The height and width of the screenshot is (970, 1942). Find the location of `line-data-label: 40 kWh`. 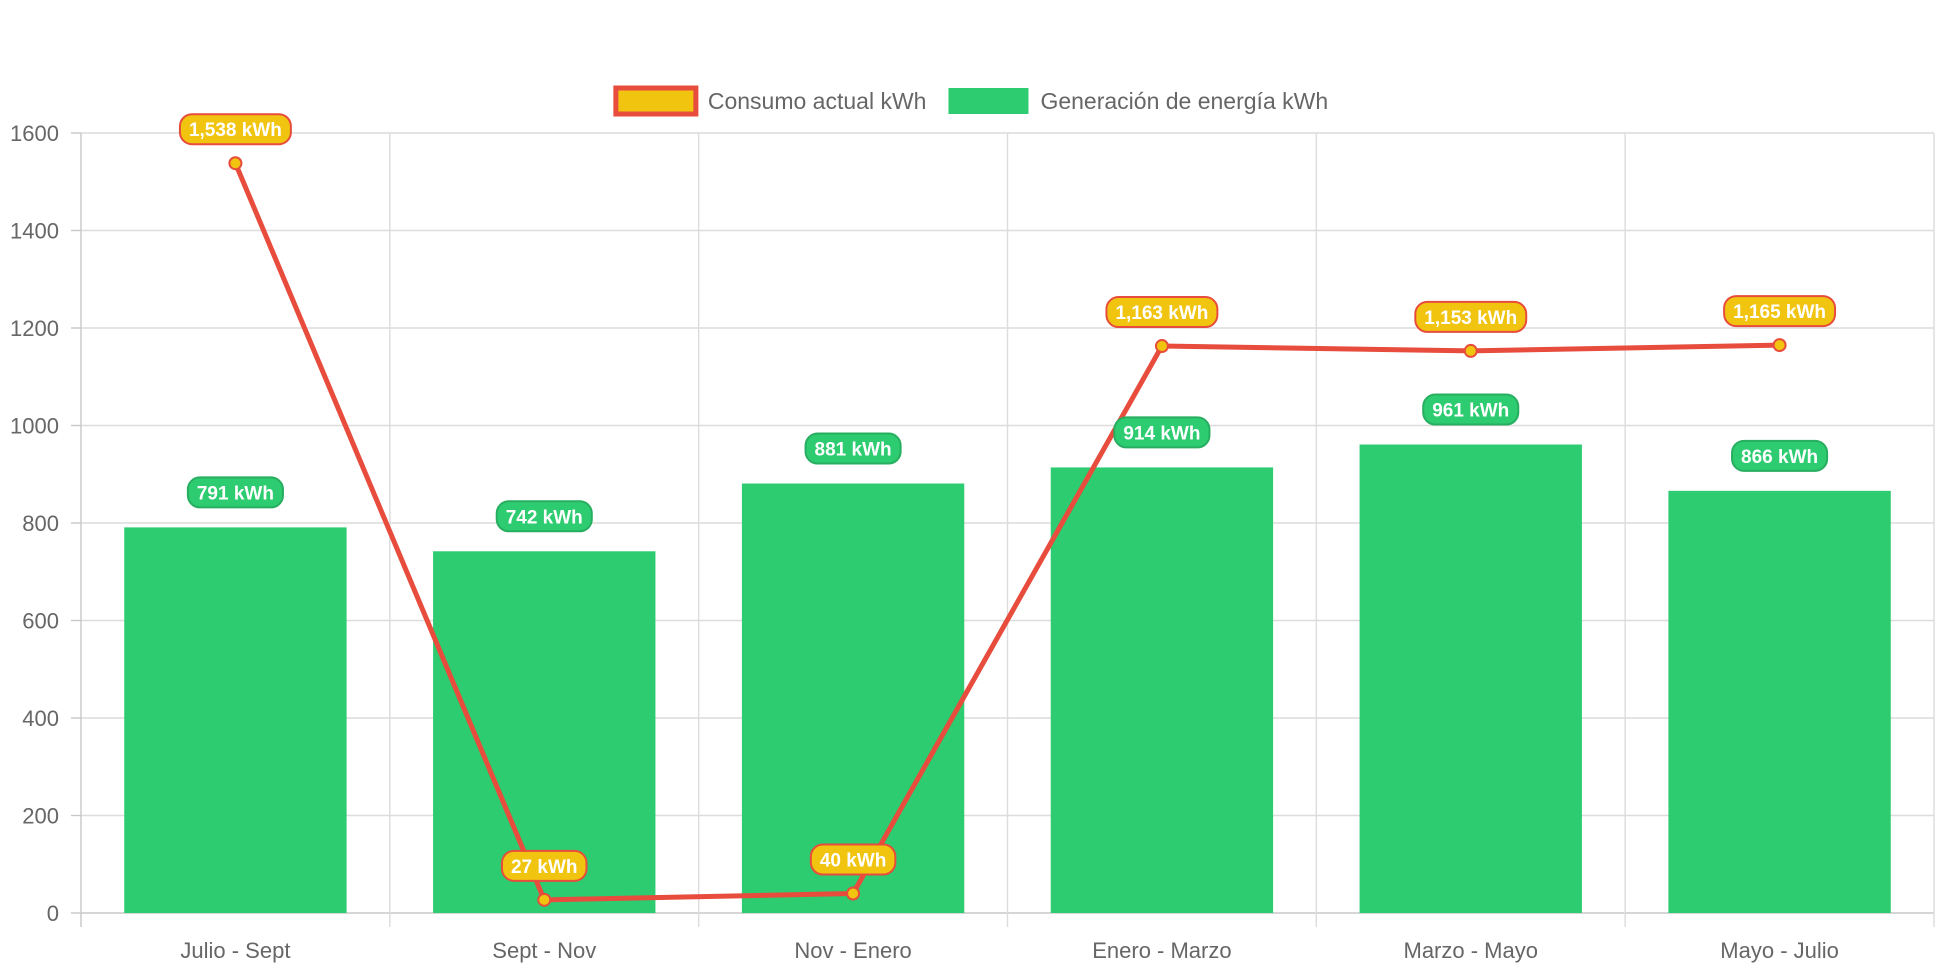

line-data-label: 40 kWh is located at coordinates (853, 859).